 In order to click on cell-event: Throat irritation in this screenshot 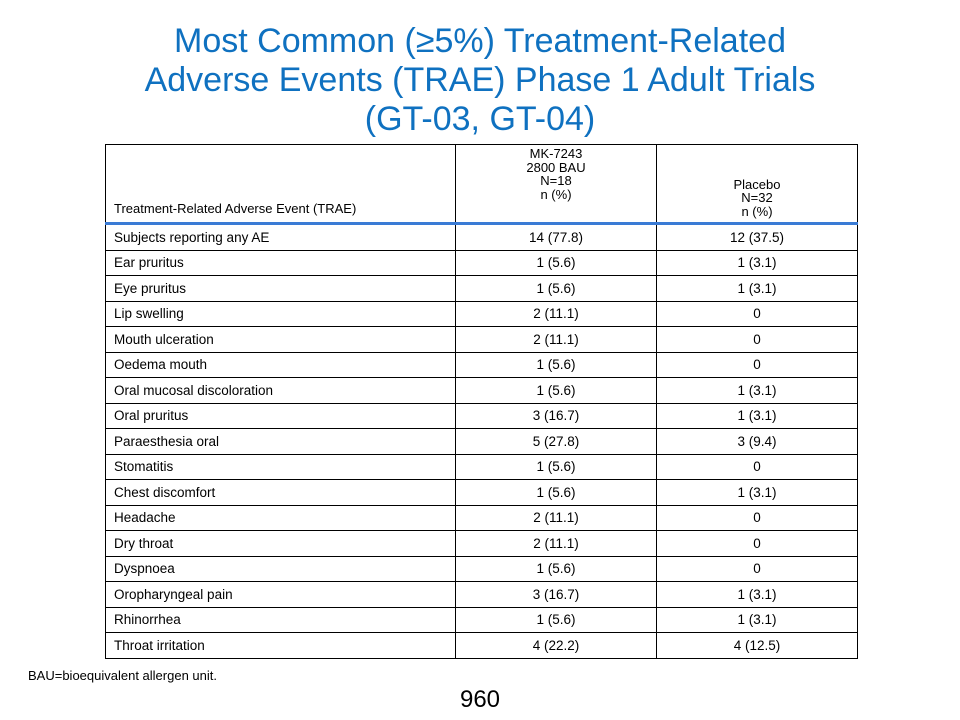, I will do `click(280, 645)`.